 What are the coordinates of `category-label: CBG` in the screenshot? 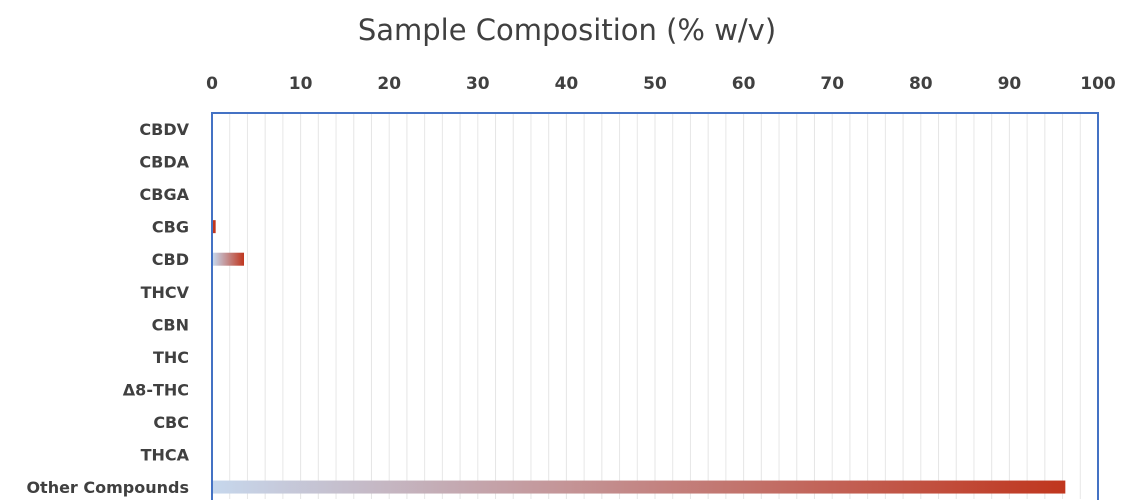 It's located at (170, 227).